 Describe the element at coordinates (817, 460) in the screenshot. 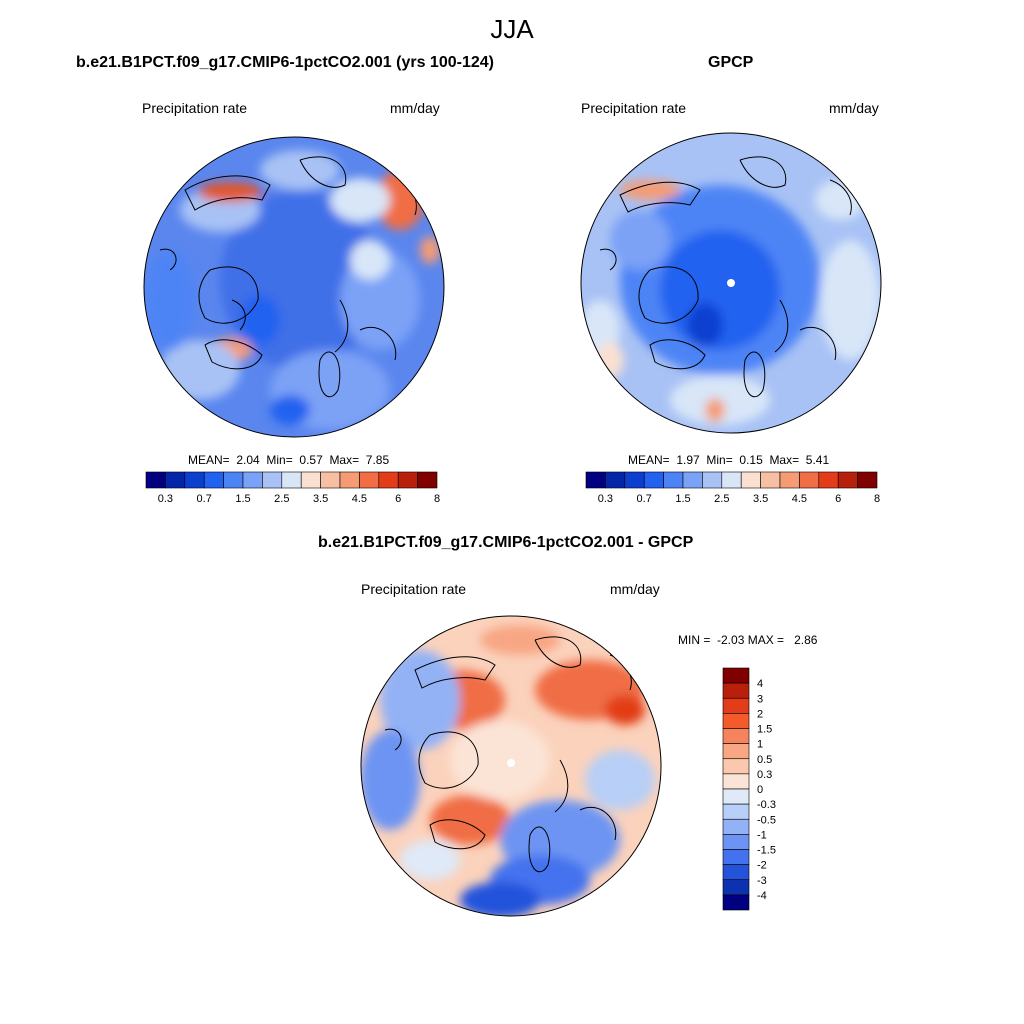

I see `max-value: 5.41` at that location.